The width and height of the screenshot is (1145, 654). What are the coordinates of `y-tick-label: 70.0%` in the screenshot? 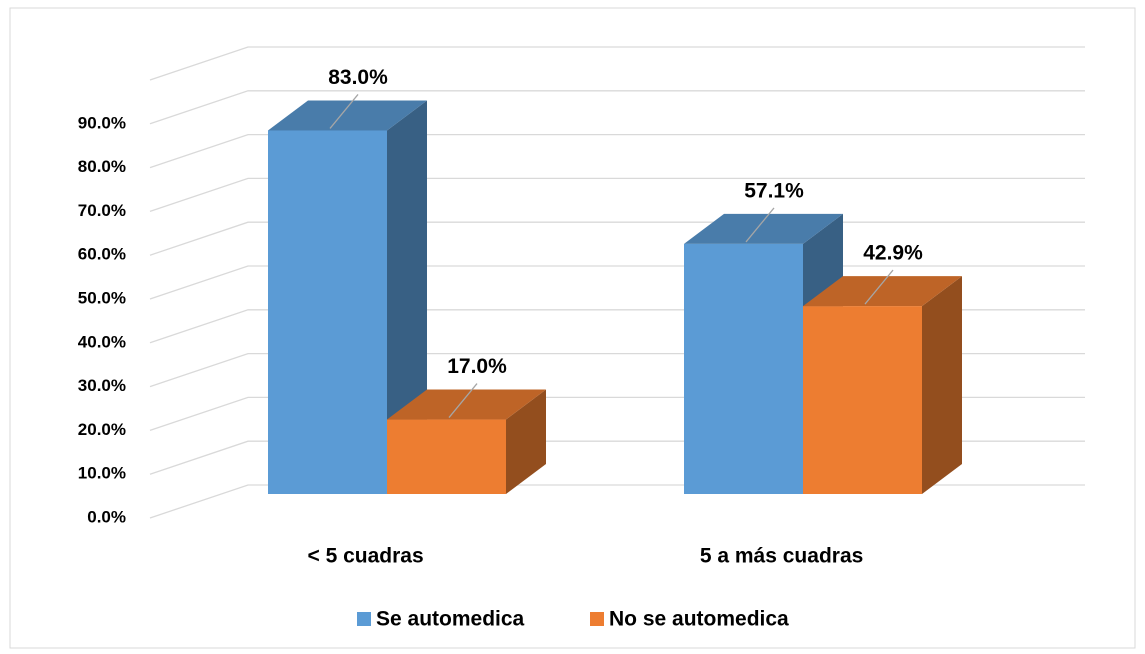 It's located at (102, 210).